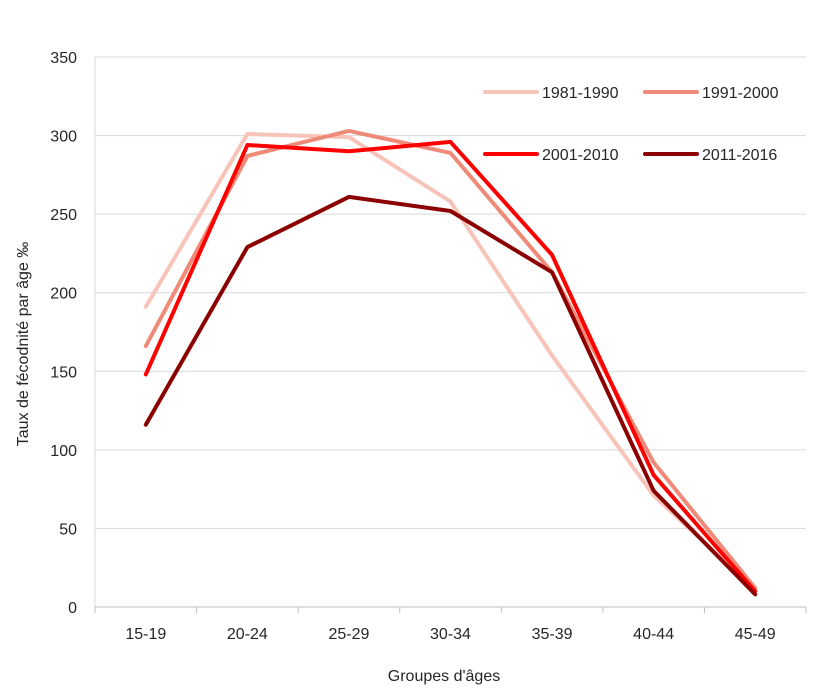 This screenshot has width=819, height=698. I want to click on x-tick-labels: 15-19 20-24 25-29 30-34 35-39 40-44 45-49, so click(450, 634).